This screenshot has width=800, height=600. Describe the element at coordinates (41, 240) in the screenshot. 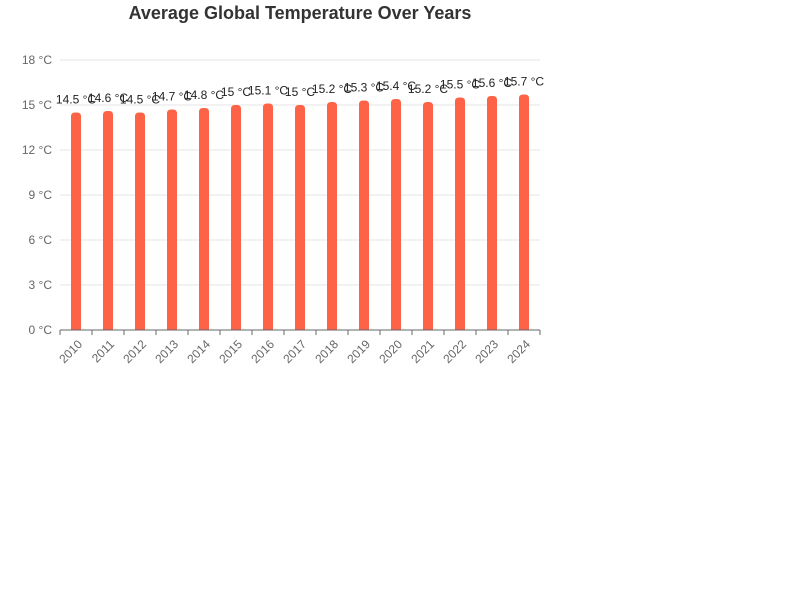

I see `y-tick-label: 6 °C` at that location.